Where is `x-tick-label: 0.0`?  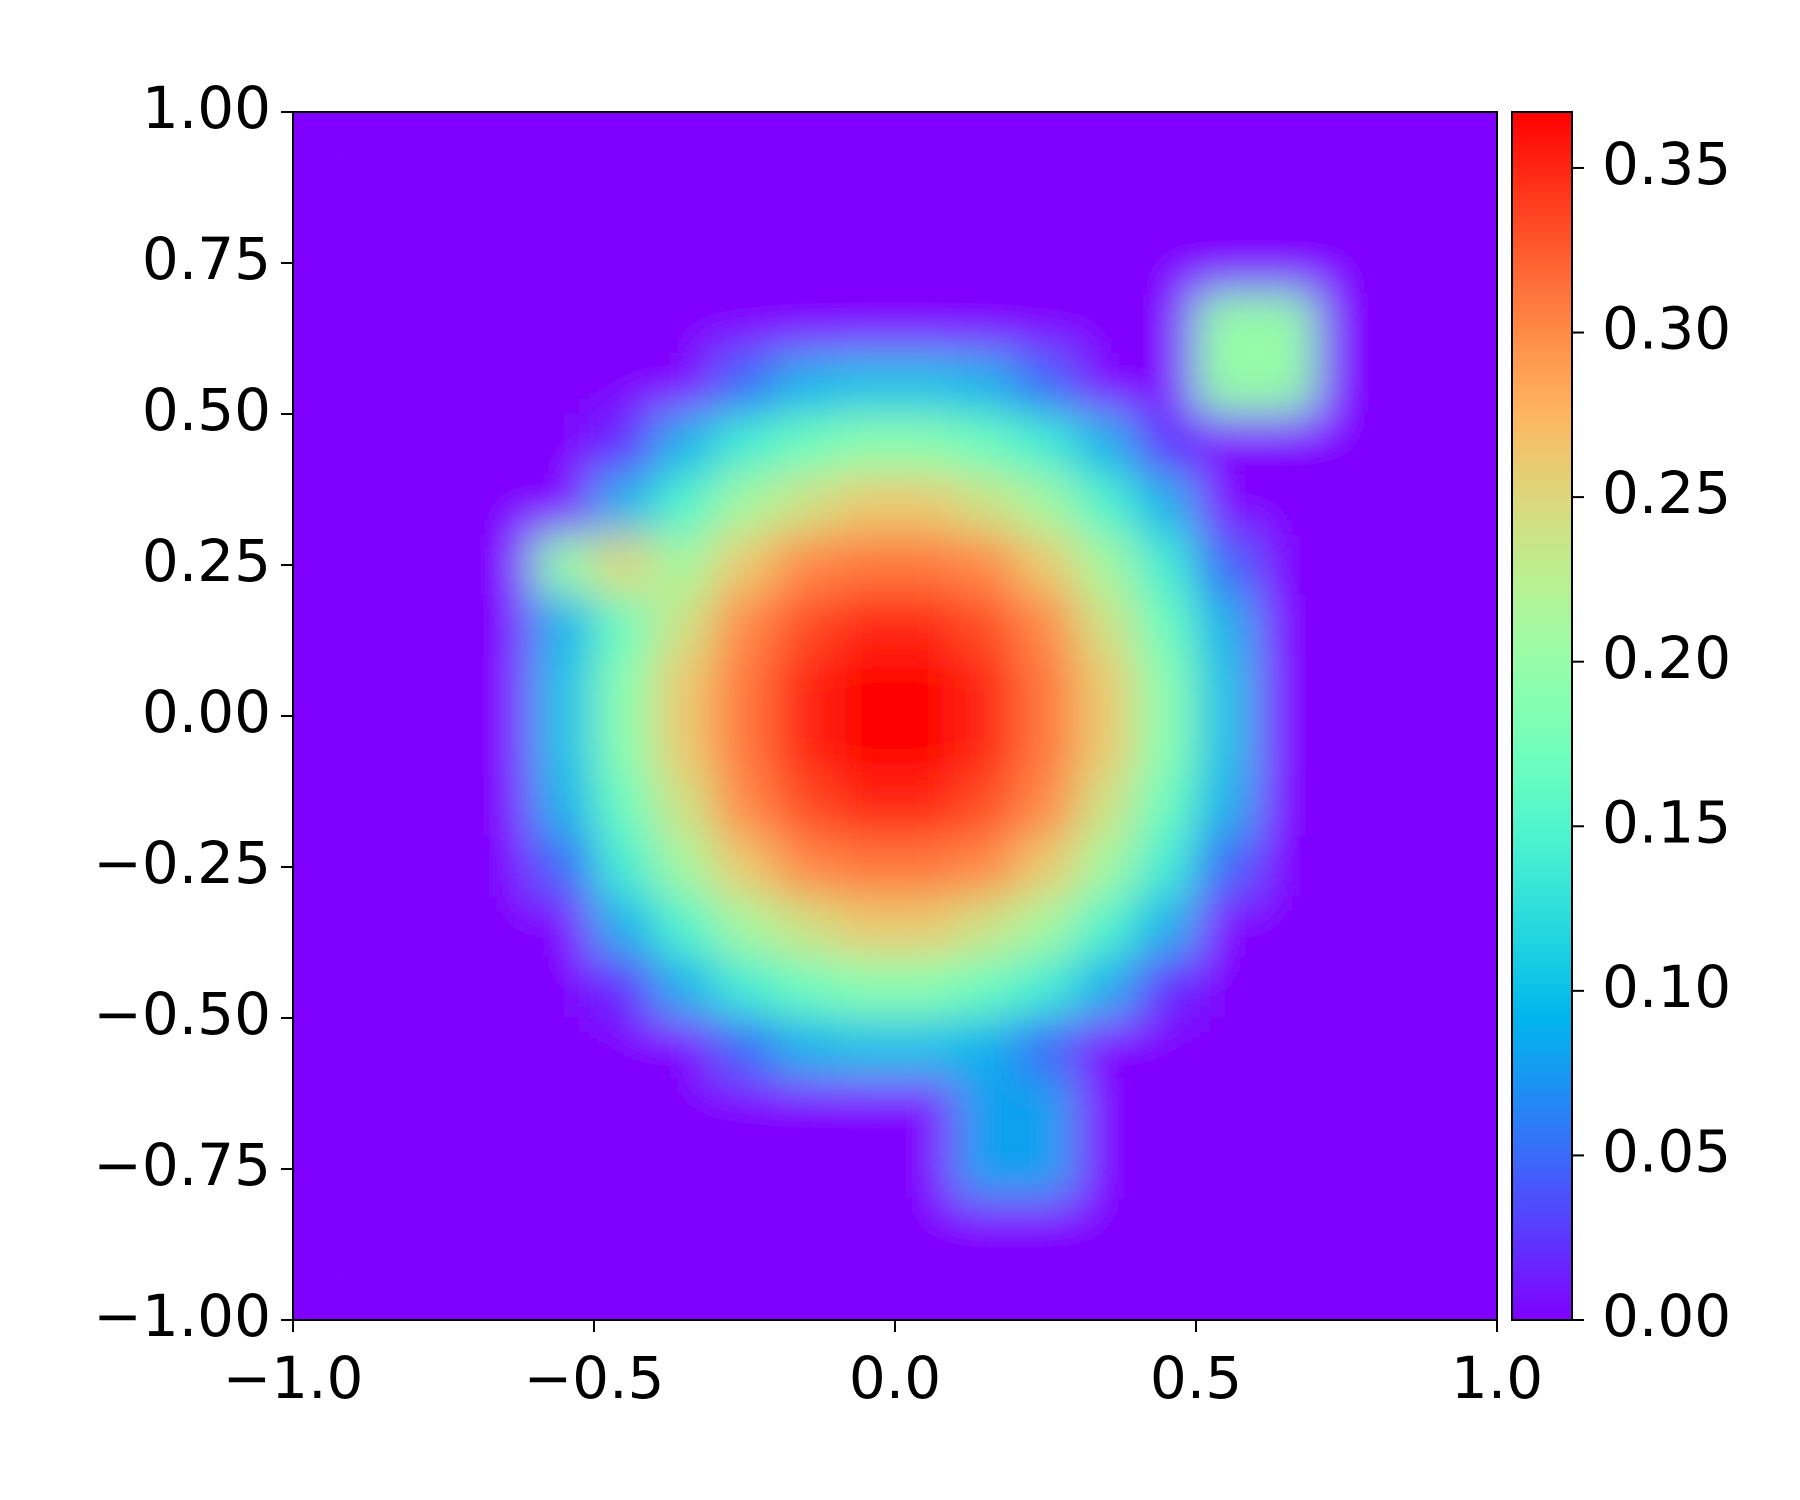 x-tick-label: 0.0 is located at coordinates (895, 1378).